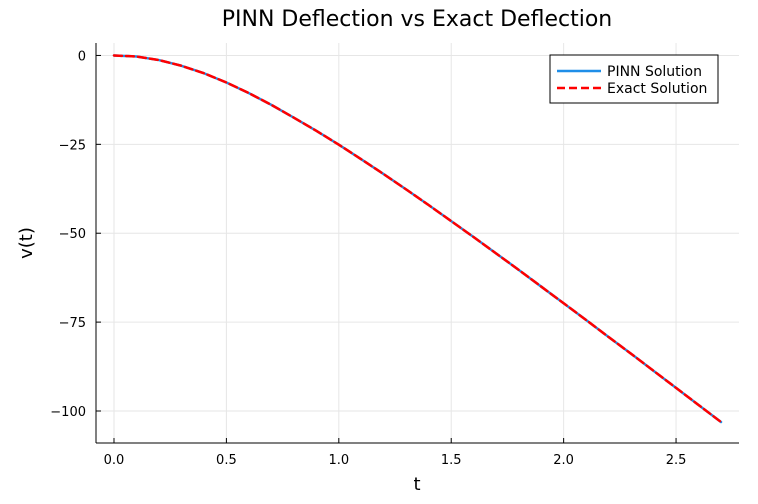 This screenshot has width=758, height=504. Describe the element at coordinates (654, 72) in the screenshot. I see `legend-label-pinn: PINN Solution` at that location.